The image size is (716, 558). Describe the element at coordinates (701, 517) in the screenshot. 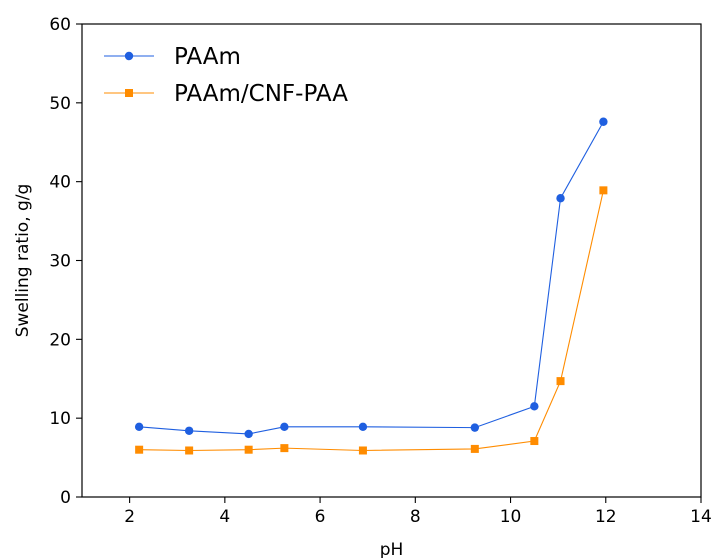

I see `x-tick-label: 14` at that location.